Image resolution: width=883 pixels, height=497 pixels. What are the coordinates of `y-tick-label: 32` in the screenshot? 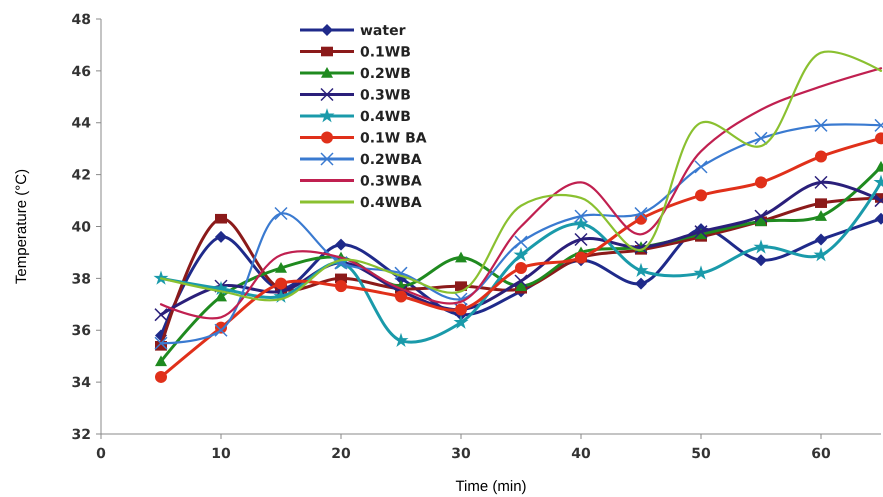 It's located at (81, 434).